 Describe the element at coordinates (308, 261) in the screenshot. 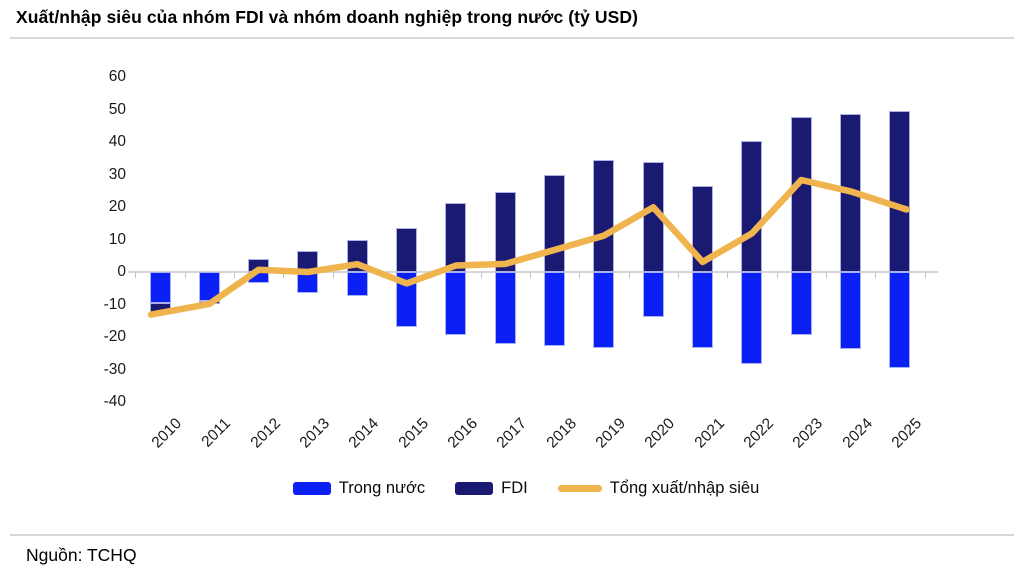

I see `bar-fdi-2013` at that location.